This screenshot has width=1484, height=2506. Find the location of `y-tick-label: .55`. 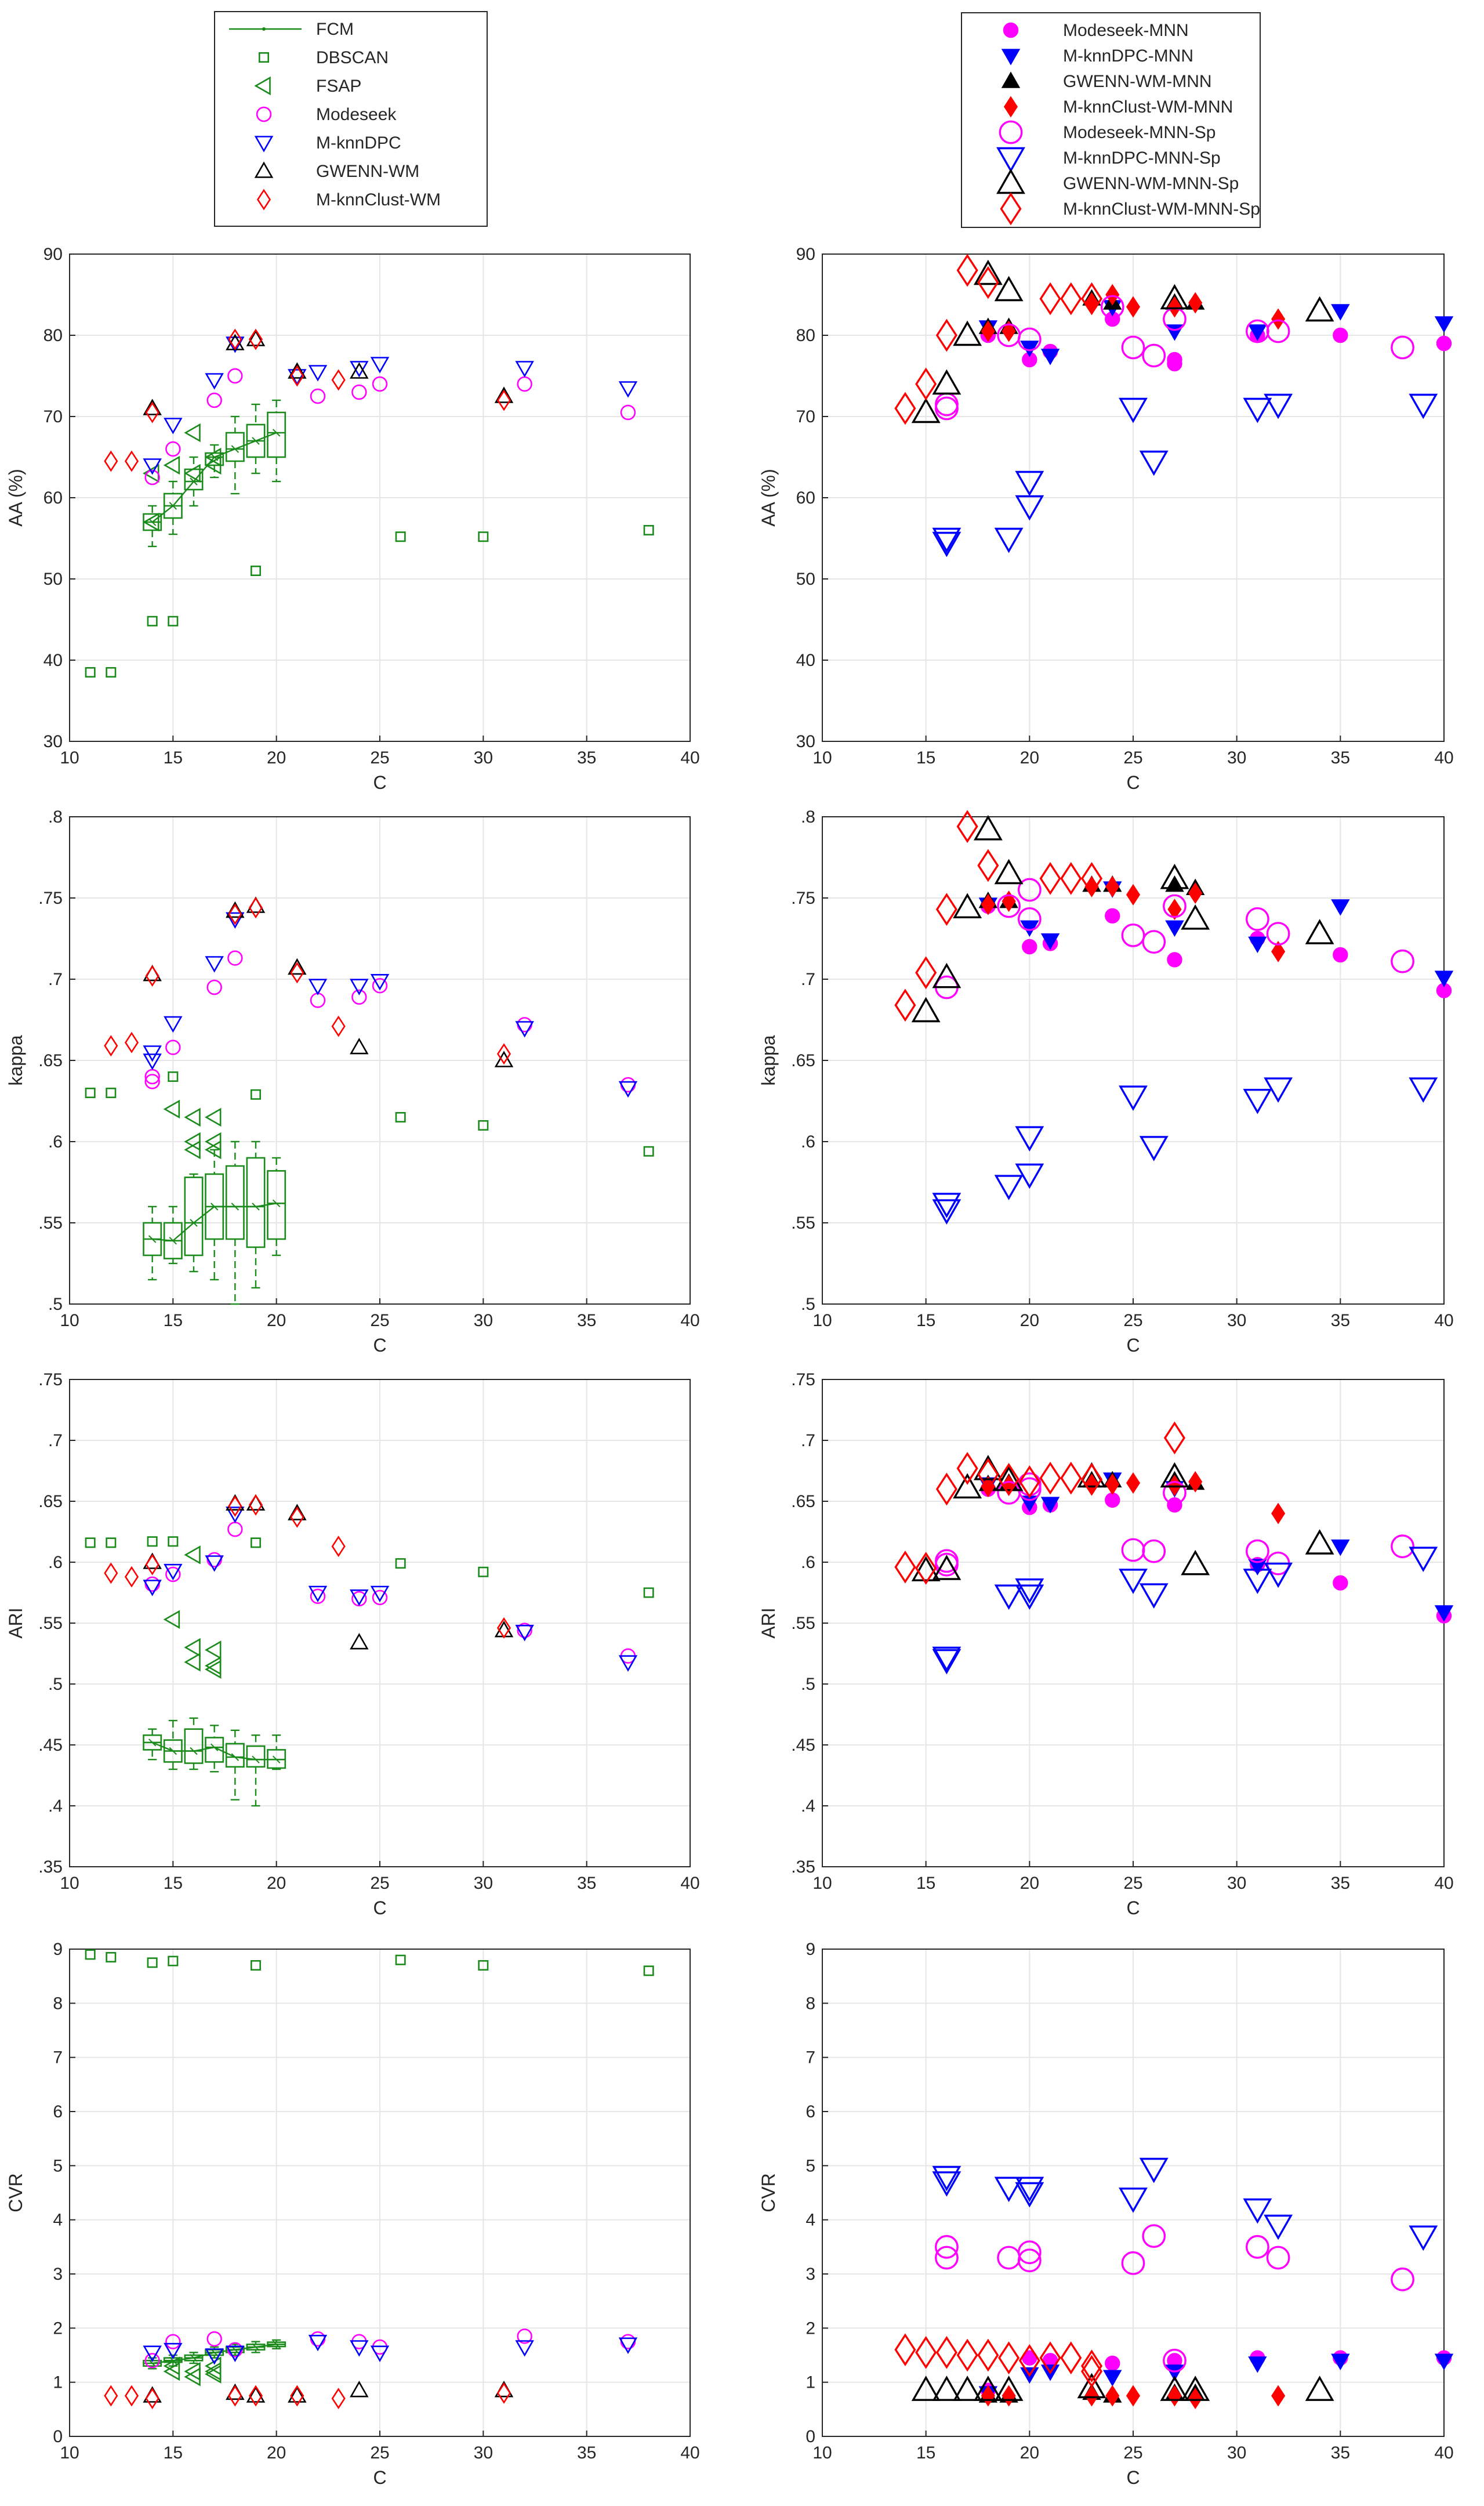

y-tick-label: .55 is located at coordinates (803, 1624).